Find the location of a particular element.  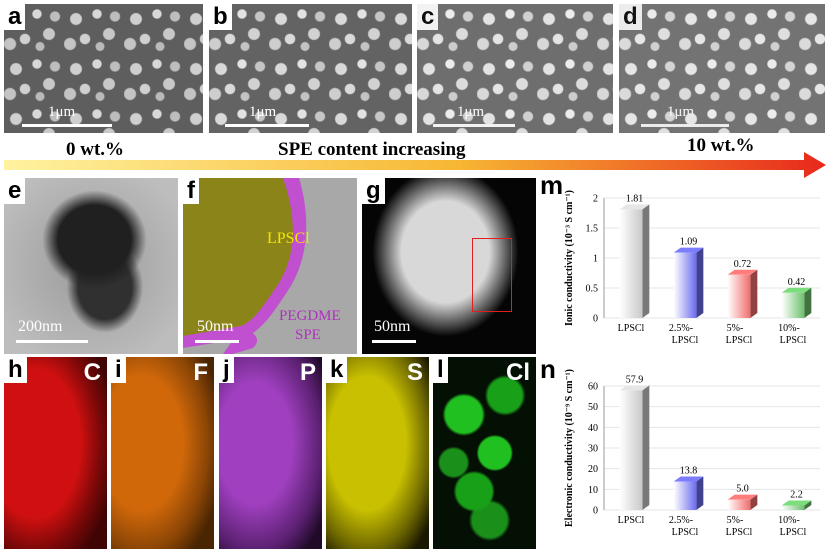

eds-map-p: j P is located at coordinates (270, 453).